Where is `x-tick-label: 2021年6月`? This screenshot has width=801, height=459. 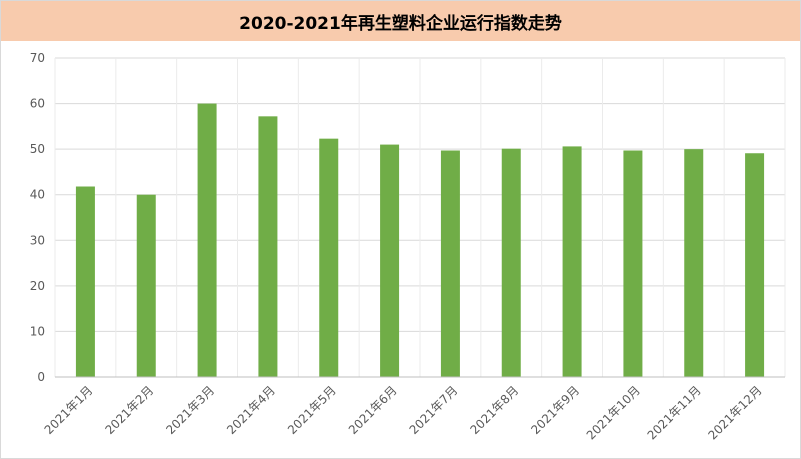 x-tick-label: 2021年6月 is located at coordinates (373, 410).